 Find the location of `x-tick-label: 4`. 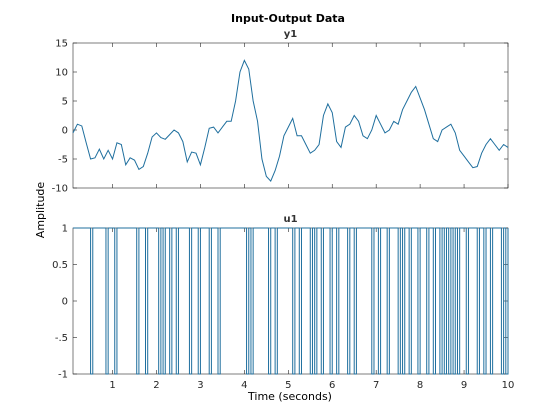

x-tick-label: 4 is located at coordinates (244, 385).